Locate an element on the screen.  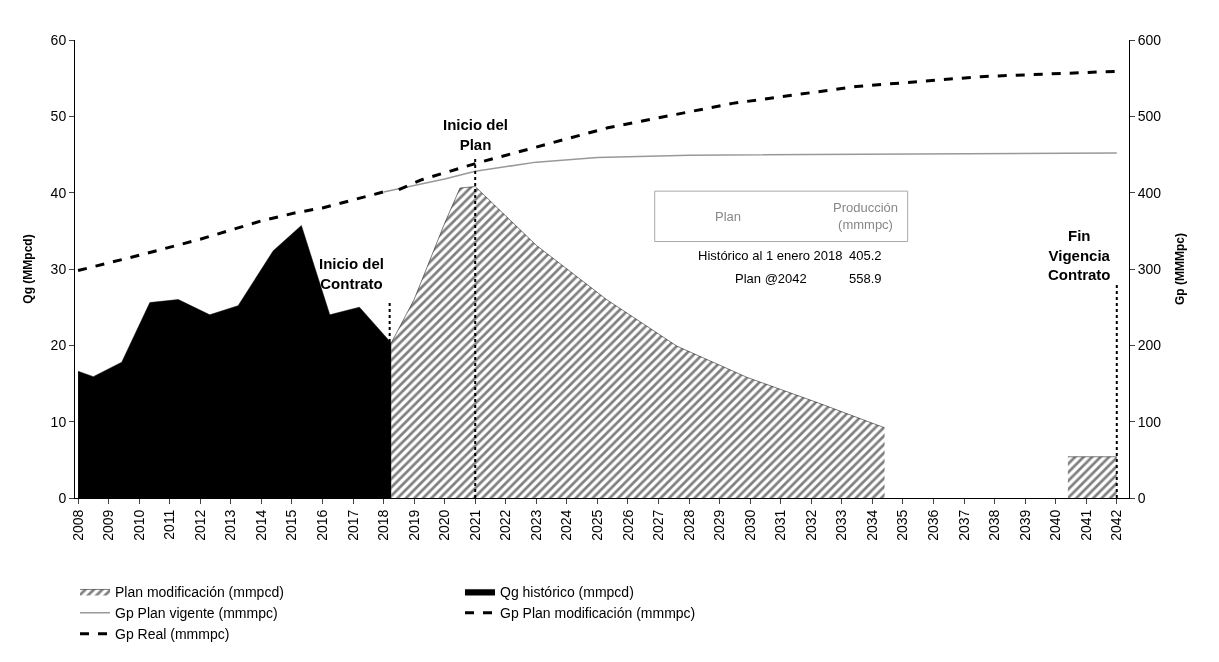
x-tick-label: 2041 is located at coordinates (1085, 525).